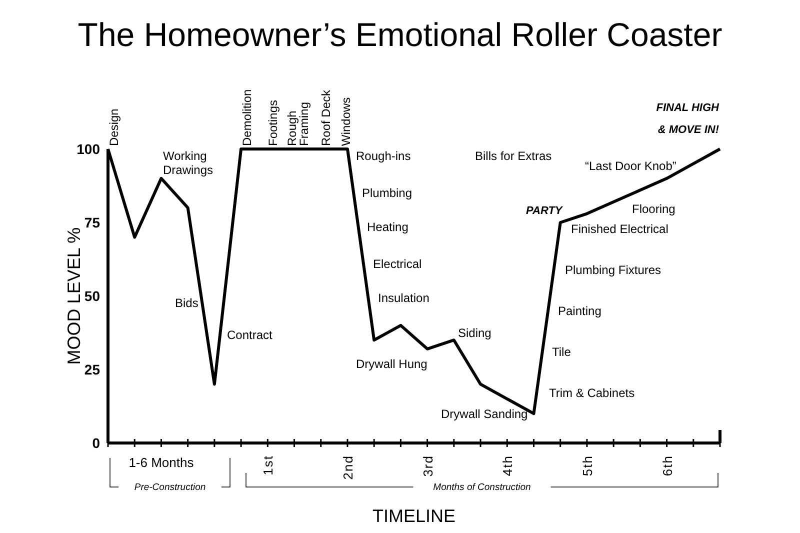  I want to click on text: Months of Construction, so click(482, 487).